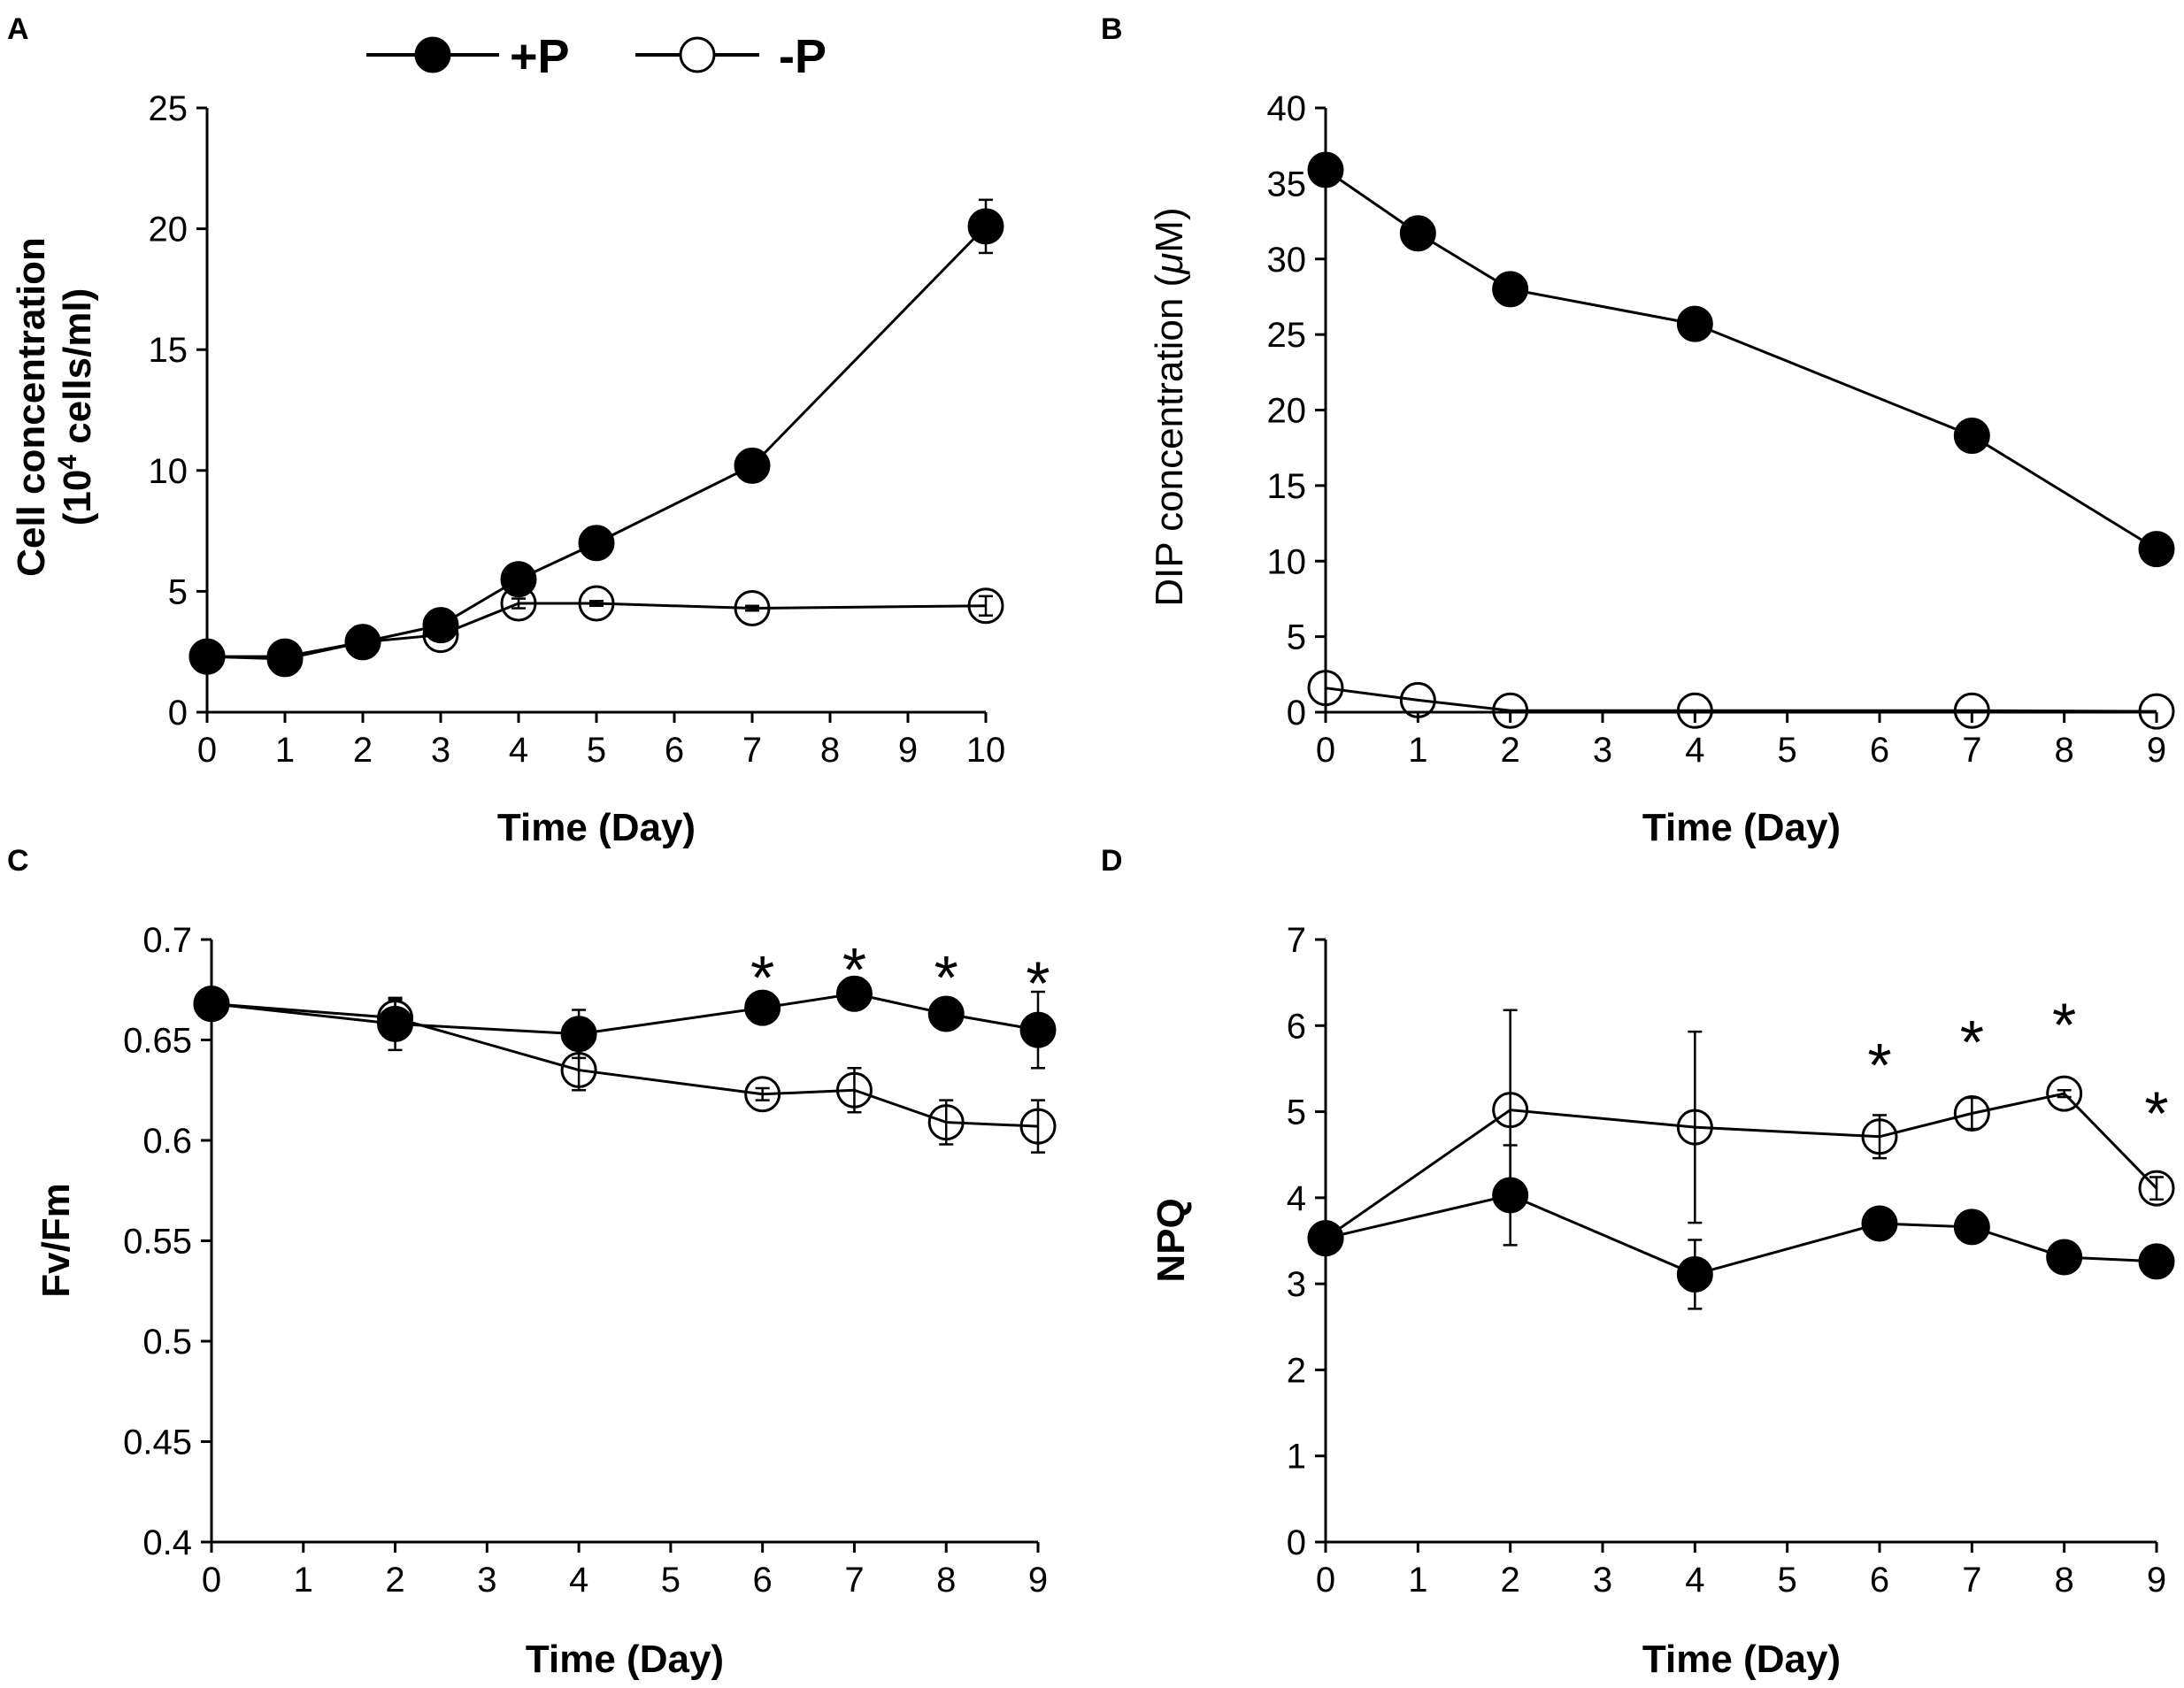 Image resolution: width=2184 pixels, height=1688 pixels. I want to click on panel-label-d: D, so click(1112, 861).